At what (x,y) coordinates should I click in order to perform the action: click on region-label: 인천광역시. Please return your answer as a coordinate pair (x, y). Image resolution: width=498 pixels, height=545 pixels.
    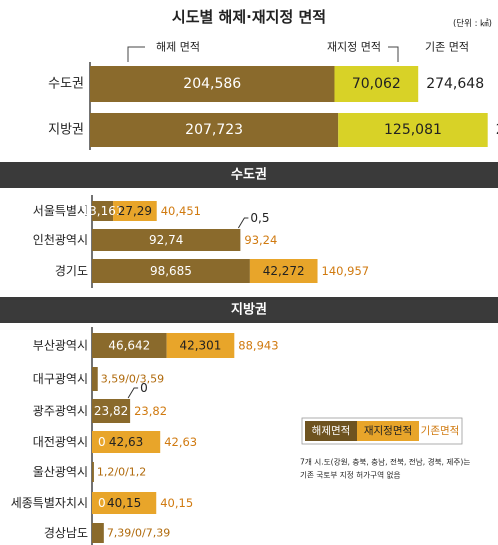
    Looking at the image, I should click on (60, 239).